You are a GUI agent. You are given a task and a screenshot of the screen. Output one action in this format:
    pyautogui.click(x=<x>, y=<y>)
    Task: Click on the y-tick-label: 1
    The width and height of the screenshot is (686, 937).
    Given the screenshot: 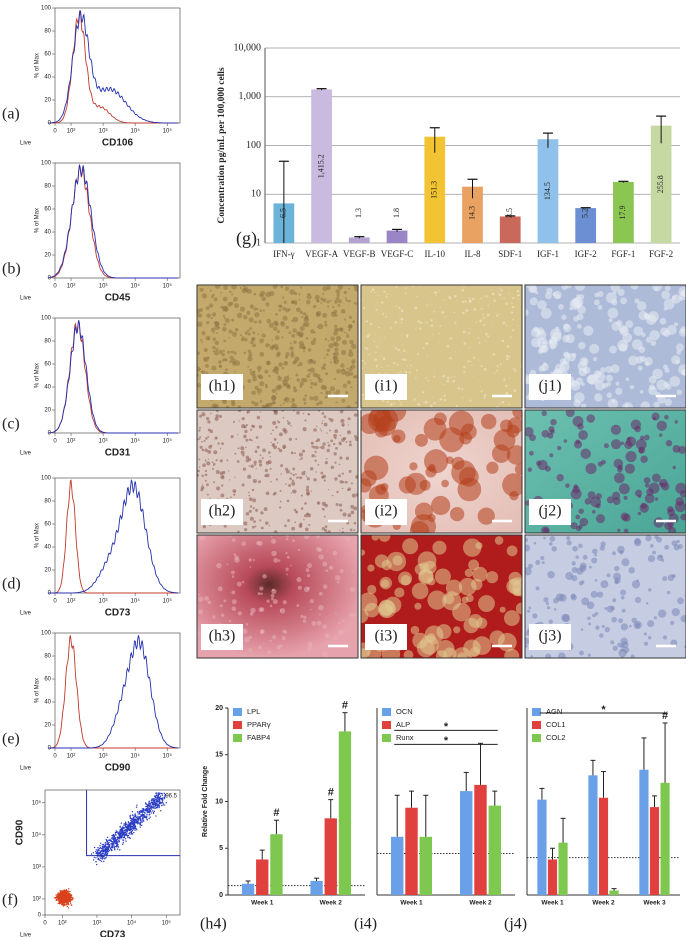 What is the action you would take?
    pyautogui.click(x=258, y=242)
    